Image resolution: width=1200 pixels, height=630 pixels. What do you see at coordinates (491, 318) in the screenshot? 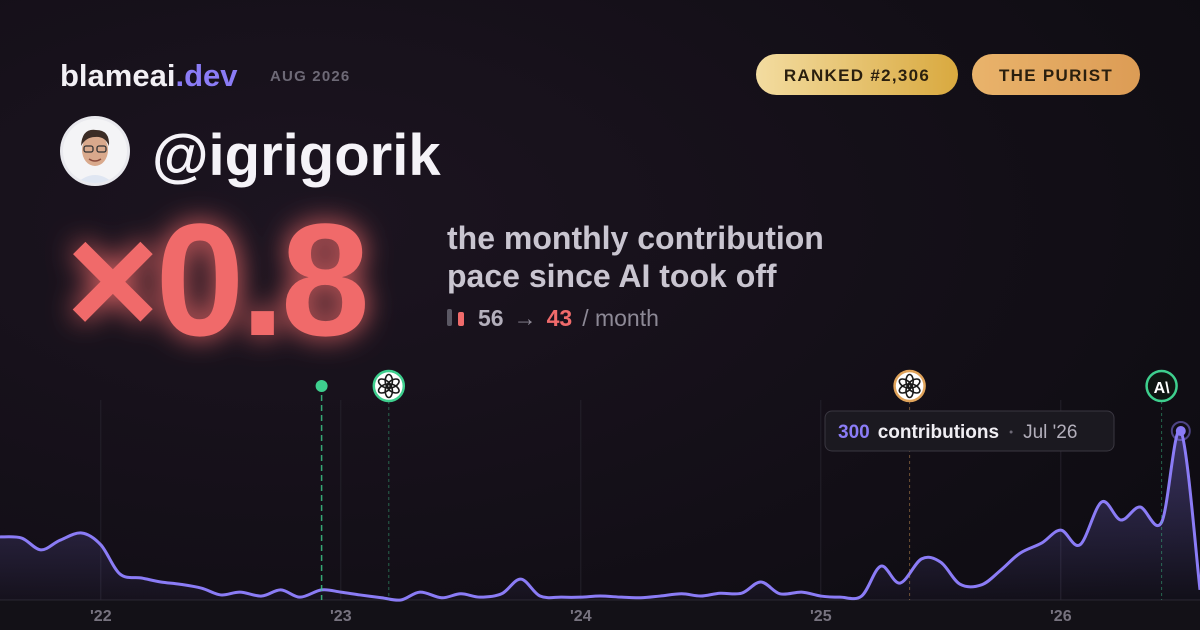
I see `pace-before: 56` at bounding box center [491, 318].